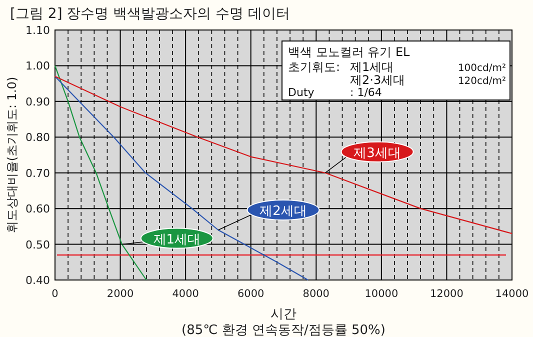 This screenshot has height=337, width=533. What do you see at coordinates (316, 294) in the screenshot?
I see `x-tick-label: 8000` at bounding box center [316, 294].